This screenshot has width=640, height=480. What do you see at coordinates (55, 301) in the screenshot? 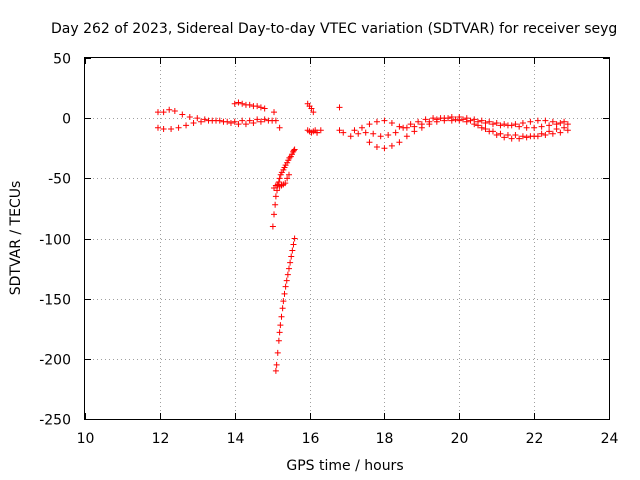
I see `y-tick-label: -150` at bounding box center [55, 301].